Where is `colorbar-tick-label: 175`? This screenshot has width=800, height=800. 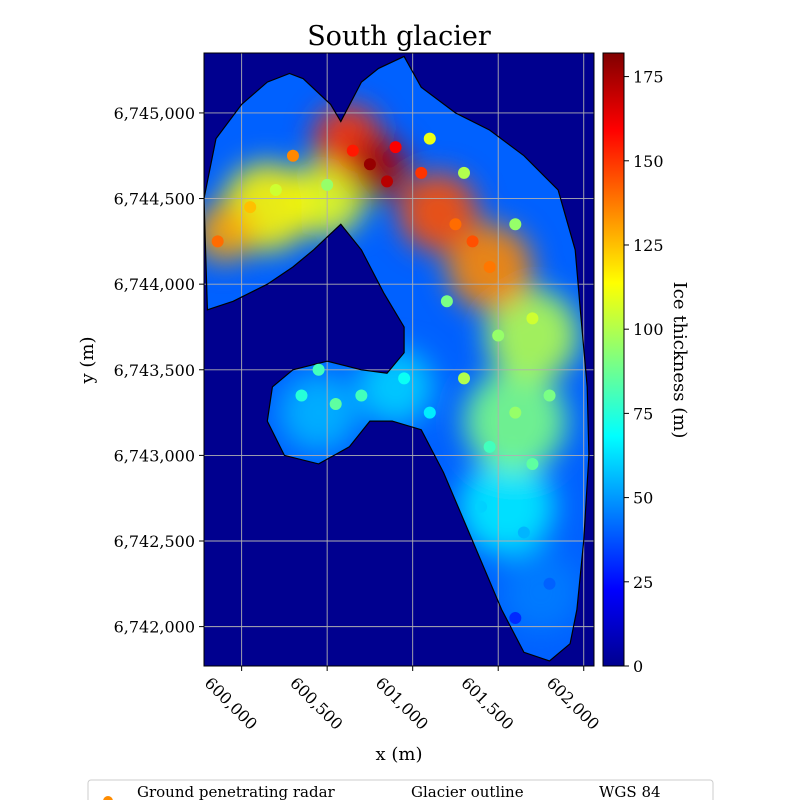
colorbar-tick-label: 175 is located at coordinates (648, 77).